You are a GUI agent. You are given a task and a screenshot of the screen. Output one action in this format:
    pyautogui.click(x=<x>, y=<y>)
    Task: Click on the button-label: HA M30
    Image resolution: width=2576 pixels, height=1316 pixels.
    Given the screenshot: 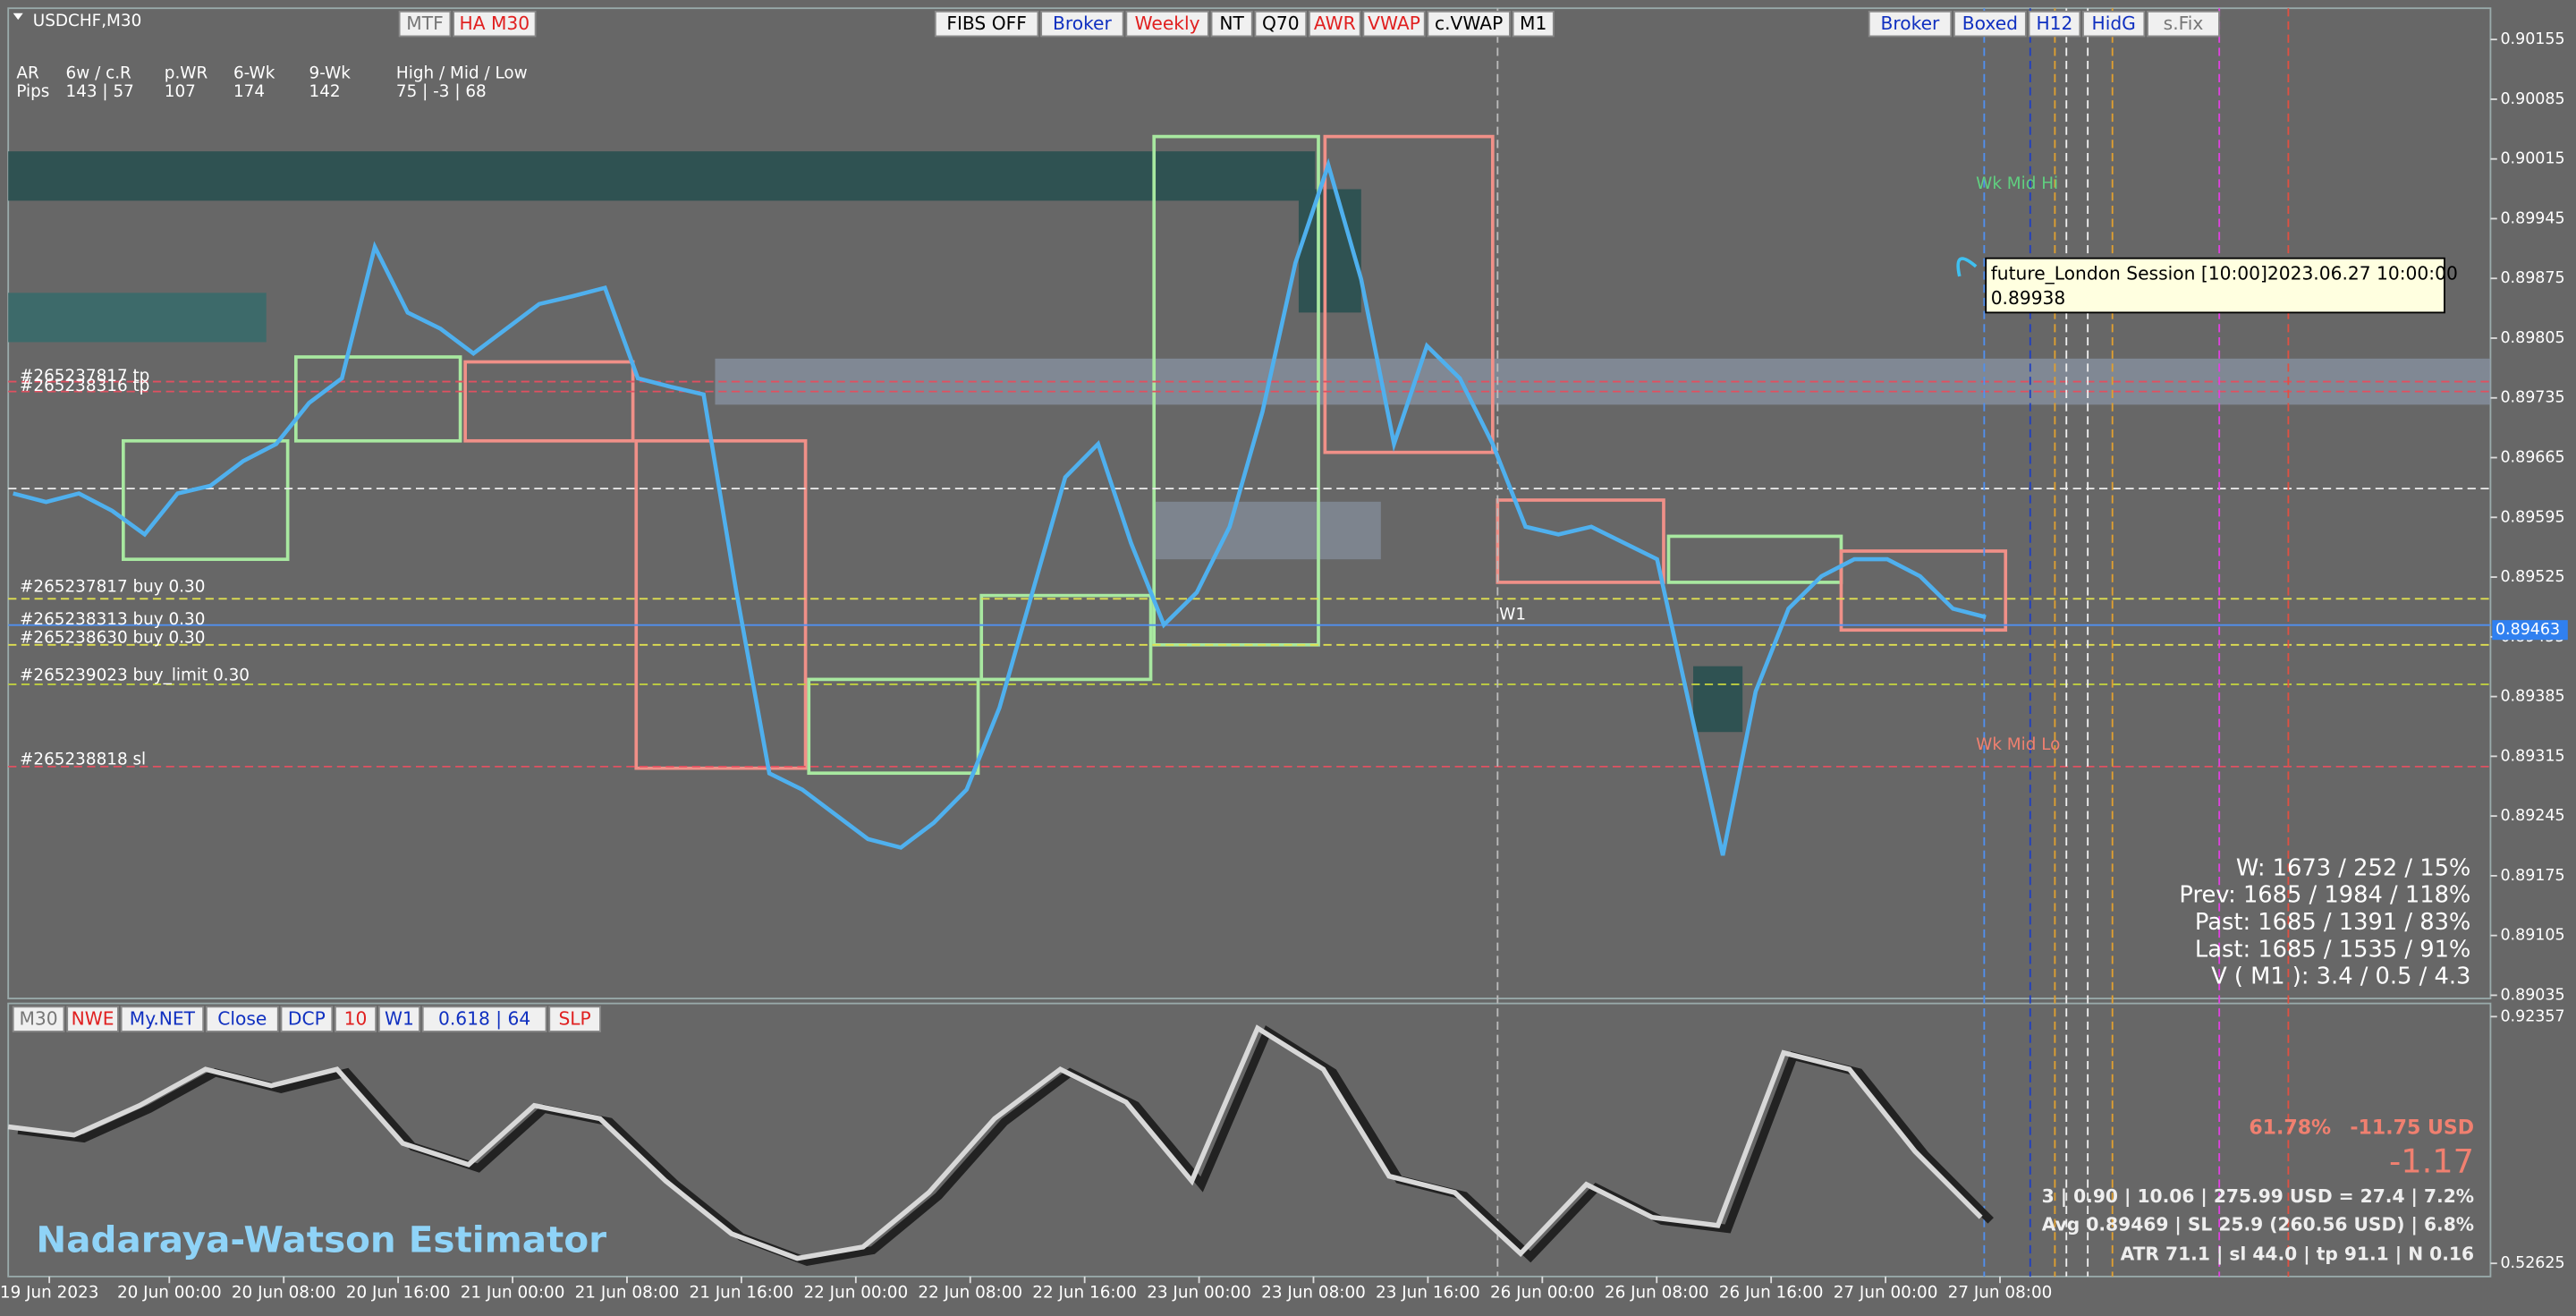 What is the action you would take?
    pyautogui.click(x=495, y=23)
    